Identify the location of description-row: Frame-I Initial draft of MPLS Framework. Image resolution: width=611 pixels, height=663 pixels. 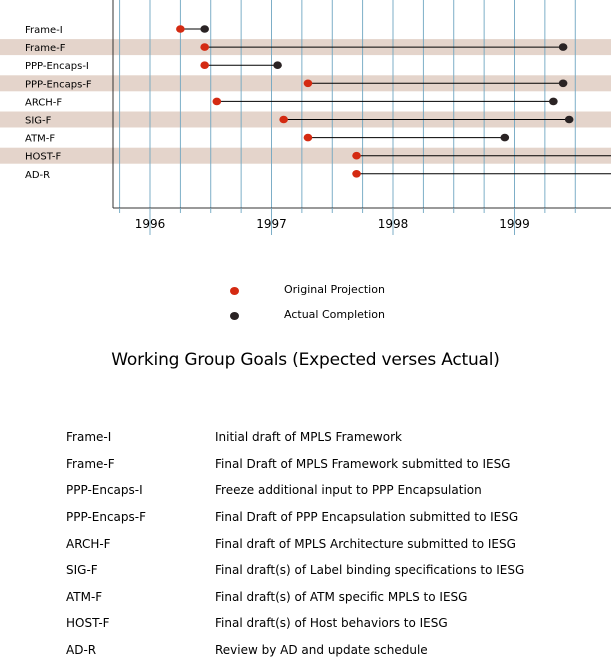
(295, 437).